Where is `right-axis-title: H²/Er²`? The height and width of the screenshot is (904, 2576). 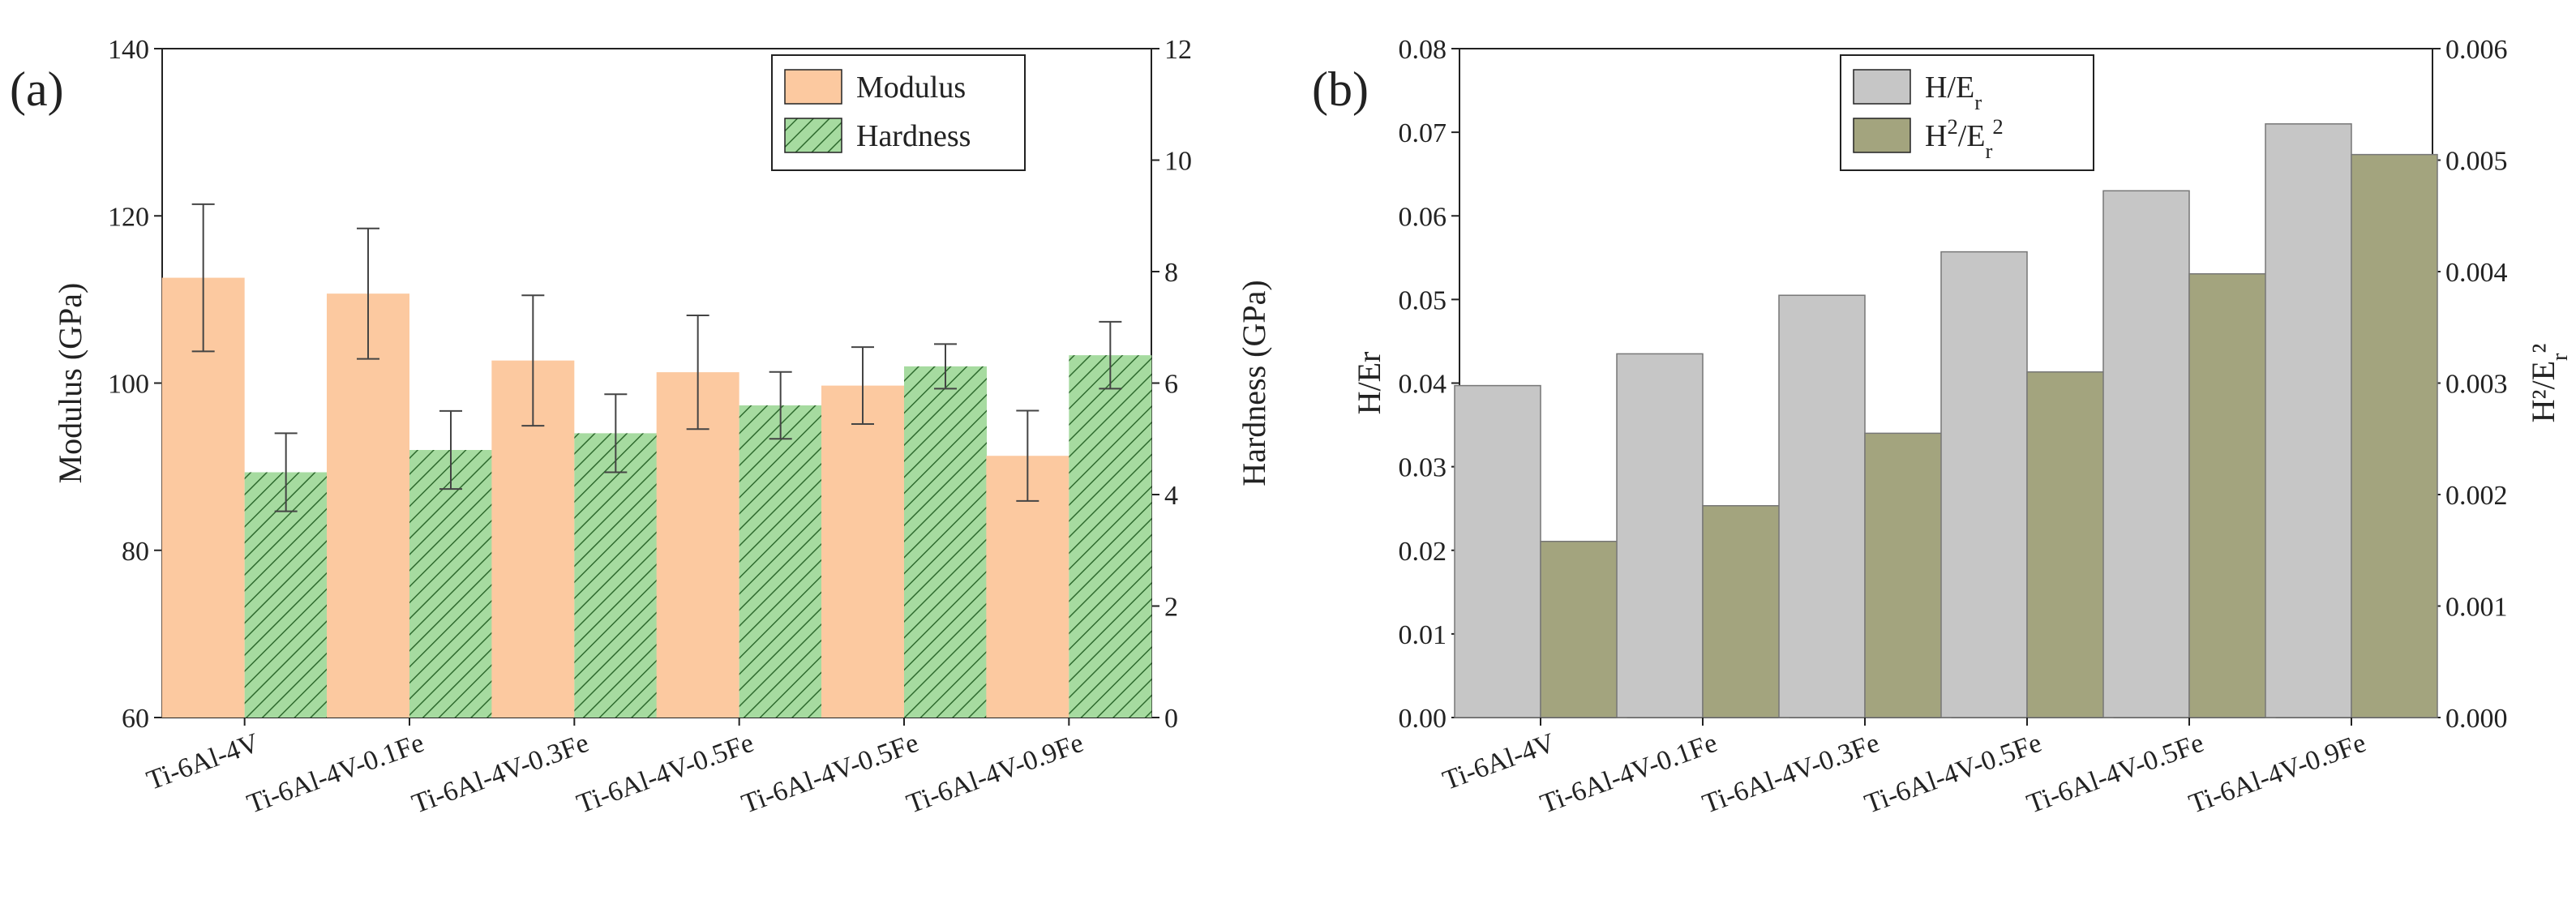 right-axis-title: H²/Er² is located at coordinates (2549, 383).